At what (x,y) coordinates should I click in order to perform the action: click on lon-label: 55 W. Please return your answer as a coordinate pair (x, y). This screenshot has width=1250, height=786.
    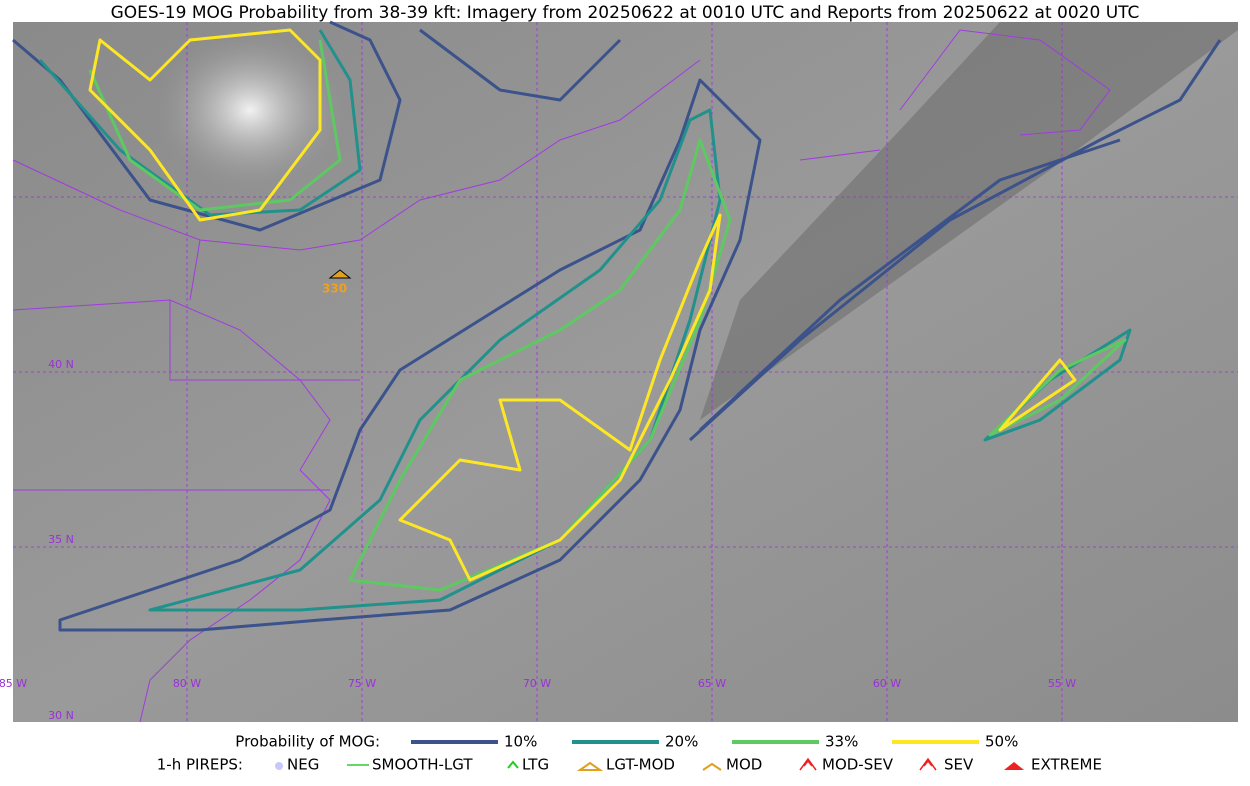
    Looking at the image, I should click on (1062, 683).